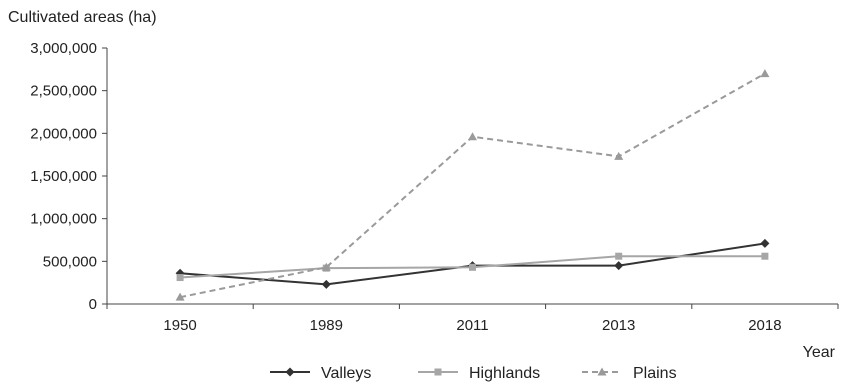 The width and height of the screenshot is (841, 385). What do you see at coordinates (504, 373) in the screenshot?
I see `legend-label-highlands: Highlands` at bounding box center [504, 373].